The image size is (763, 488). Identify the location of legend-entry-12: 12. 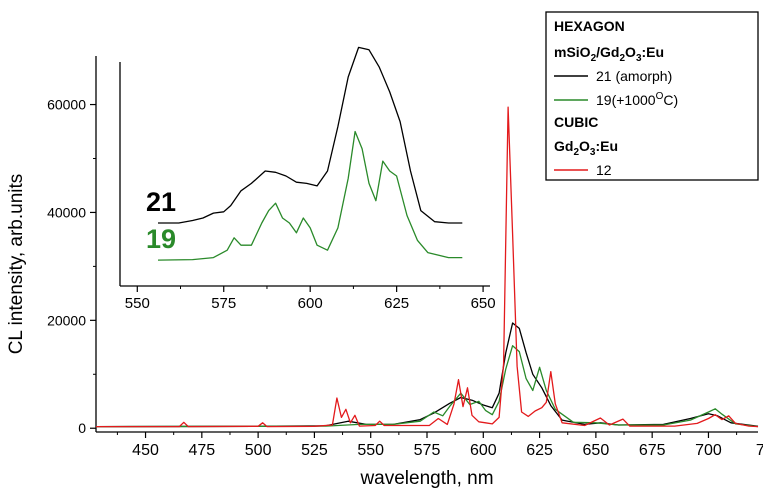
(604, 170).